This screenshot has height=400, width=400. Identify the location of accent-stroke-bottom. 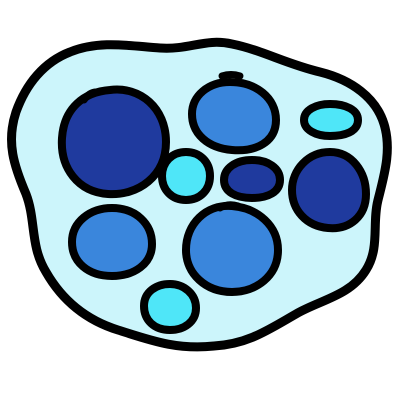
(229, 206).